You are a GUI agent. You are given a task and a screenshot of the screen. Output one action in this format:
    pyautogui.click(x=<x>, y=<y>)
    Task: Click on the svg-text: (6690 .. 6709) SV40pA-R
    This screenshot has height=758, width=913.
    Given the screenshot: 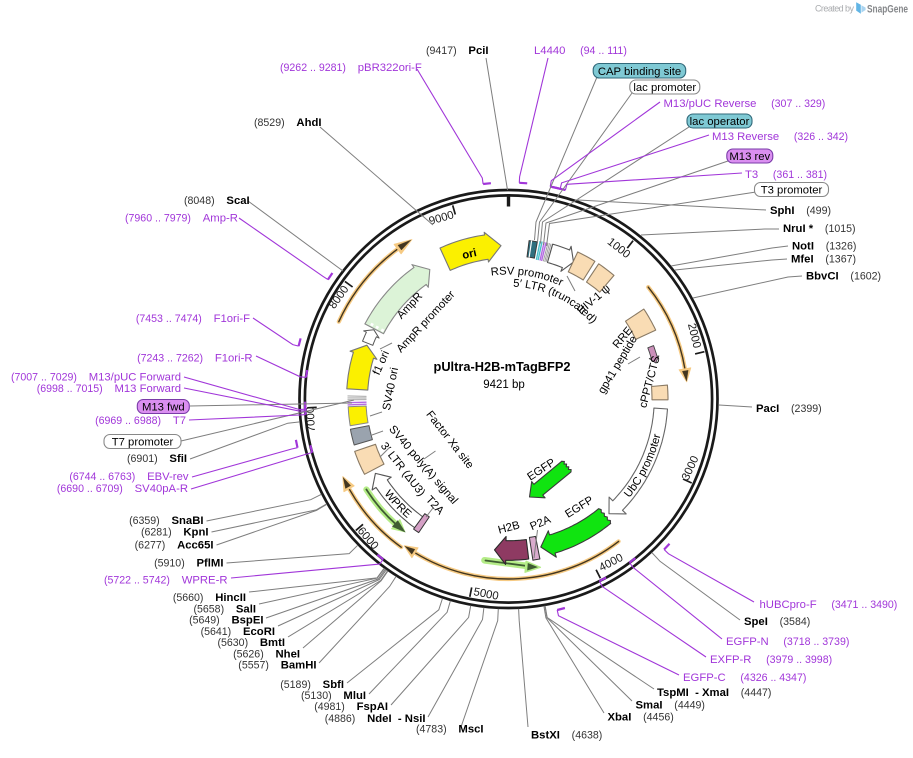 What is the action you would take?
    pyautogui.click(x=122, y=489)
    